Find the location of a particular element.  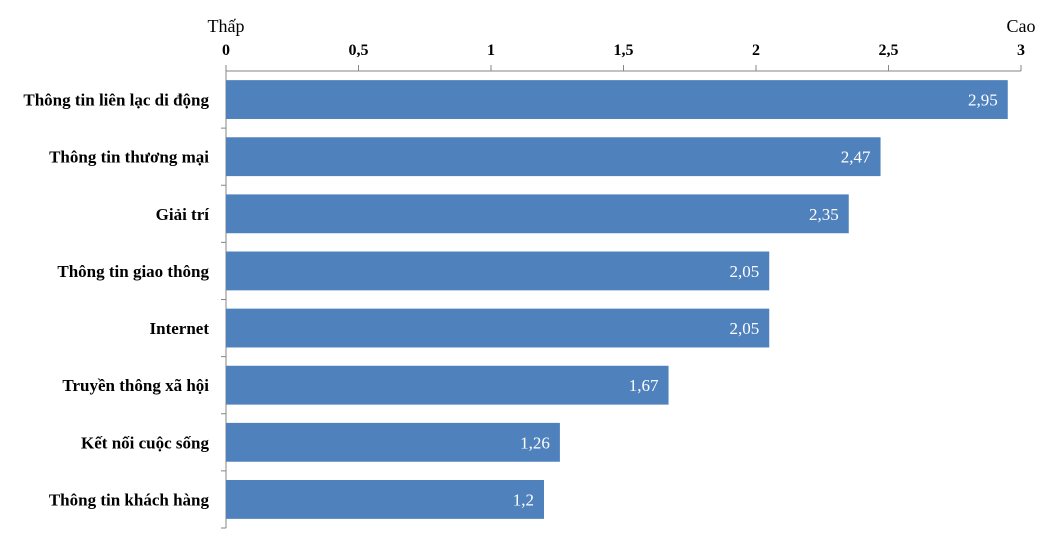

x-tick-label: 3 is located at coordinates (1021, 50).